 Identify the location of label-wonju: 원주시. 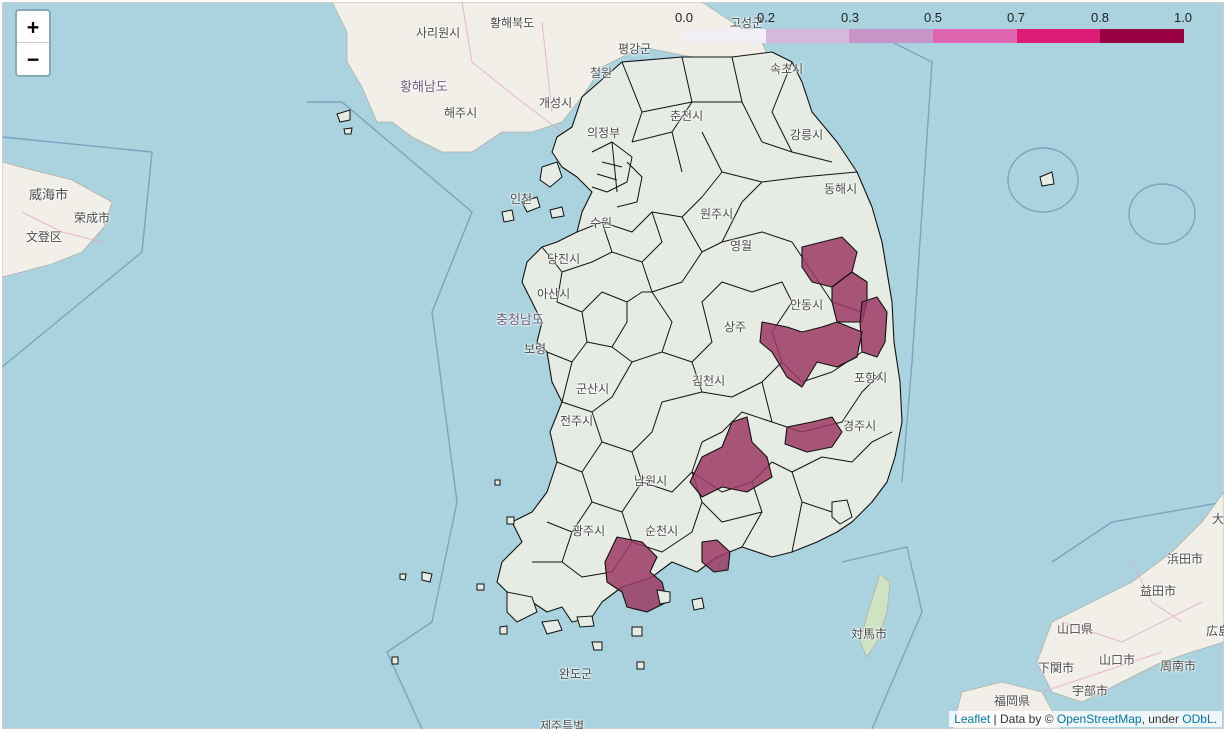
(717, 214).